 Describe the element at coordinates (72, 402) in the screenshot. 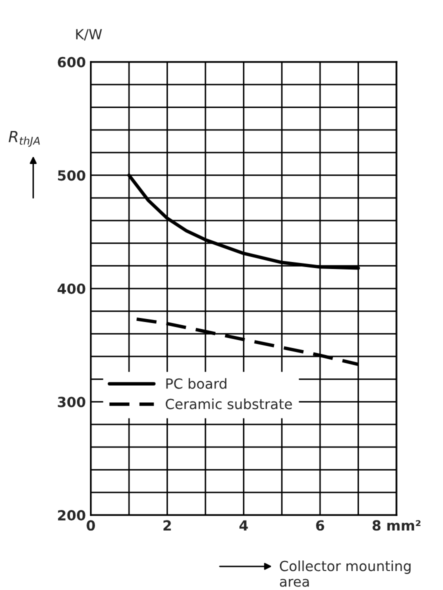

I see `y-tick-label: 300` at that location.